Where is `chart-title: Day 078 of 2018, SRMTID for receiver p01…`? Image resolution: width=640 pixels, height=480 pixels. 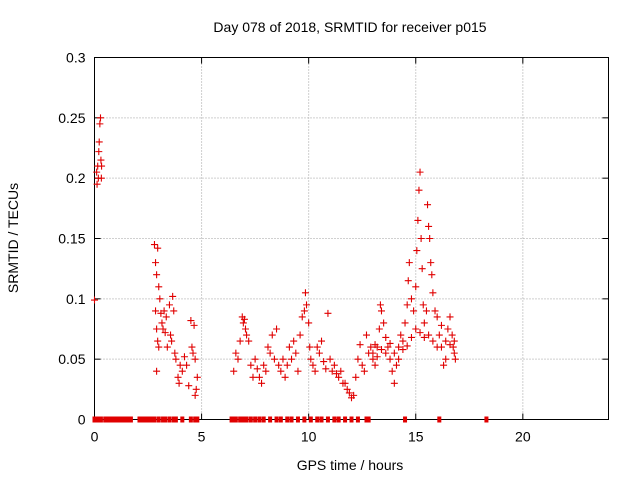
chart-title: Day 078 of 2018, SRMTID for receiver p01… is located at coordinates (349, 27).